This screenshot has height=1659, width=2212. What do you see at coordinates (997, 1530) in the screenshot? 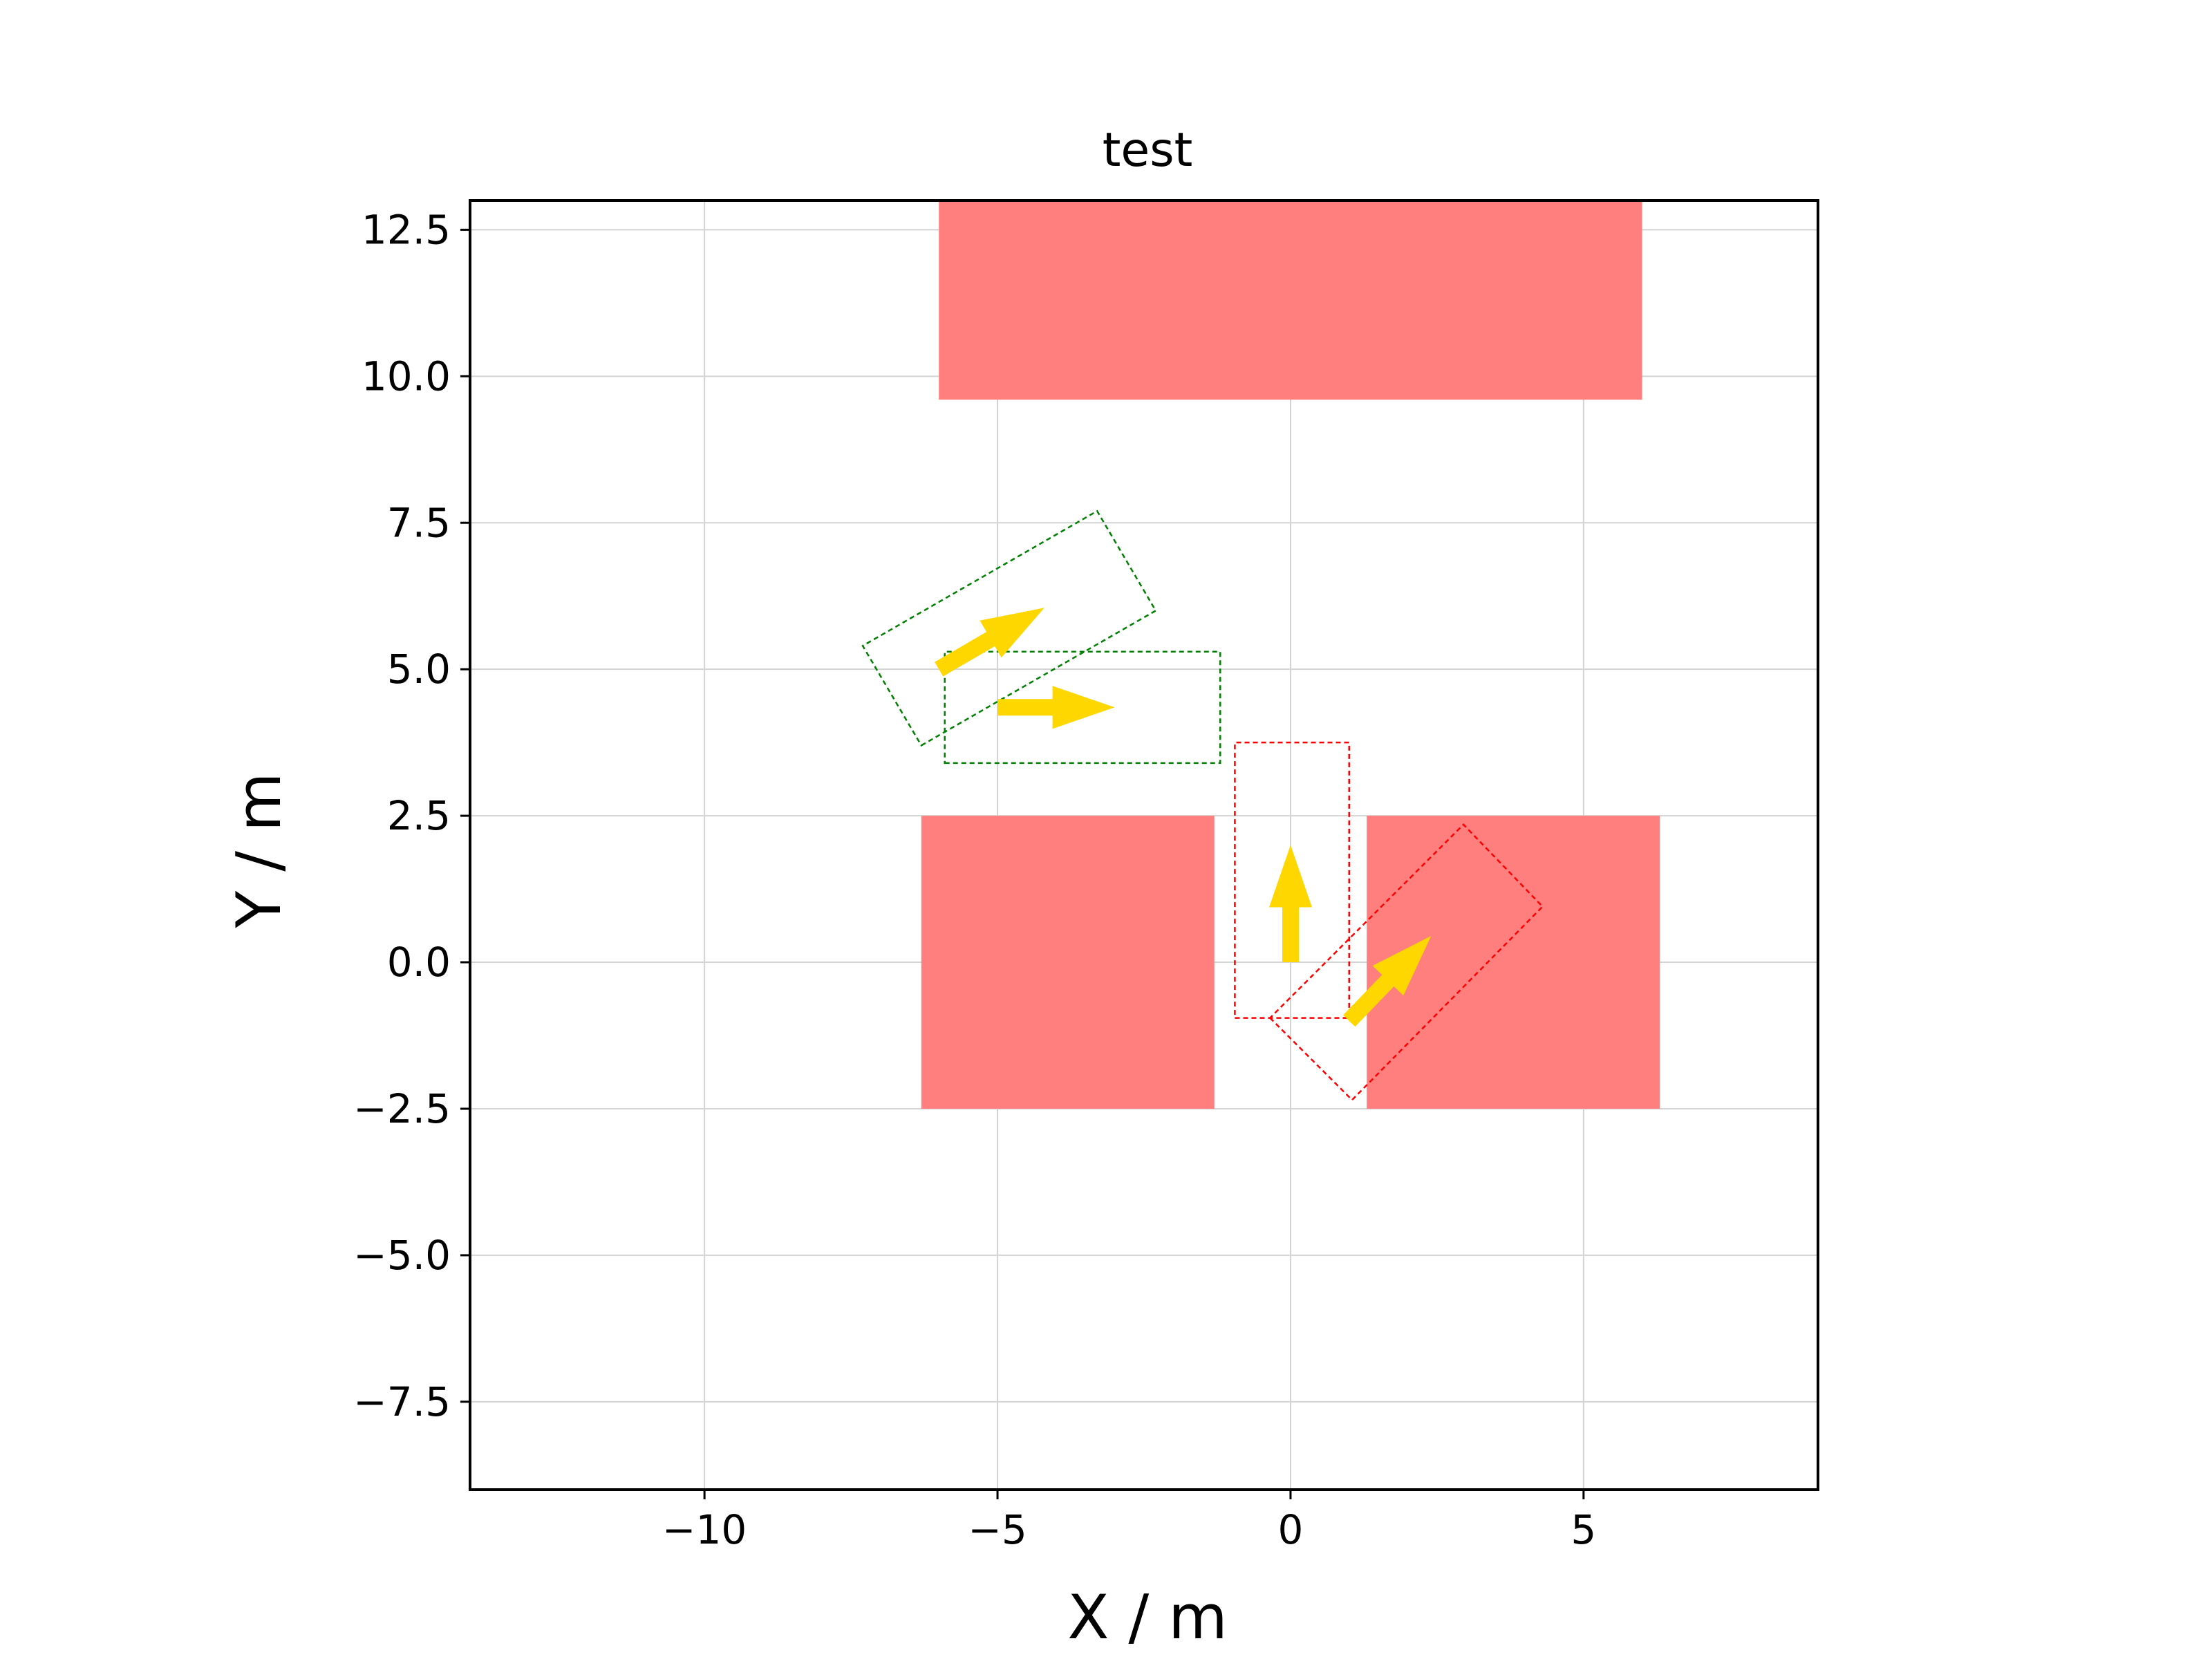
I see `x-tick-label: −5` at bounding box center [997, 1530].